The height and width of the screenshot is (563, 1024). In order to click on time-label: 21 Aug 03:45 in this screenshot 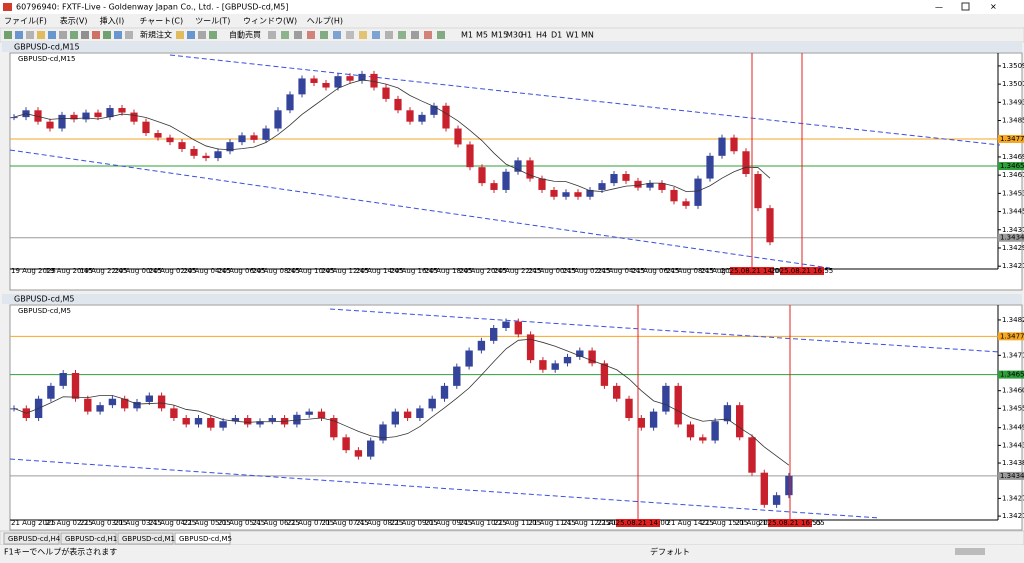, I will do `click(138, 523)`.